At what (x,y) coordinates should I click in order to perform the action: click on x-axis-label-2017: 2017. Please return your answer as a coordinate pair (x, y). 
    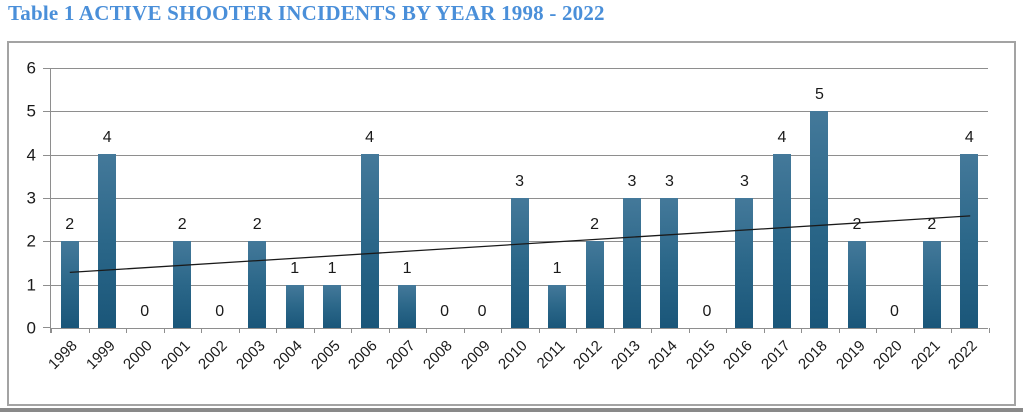
    Looking at the image, I should click on (775, 355).